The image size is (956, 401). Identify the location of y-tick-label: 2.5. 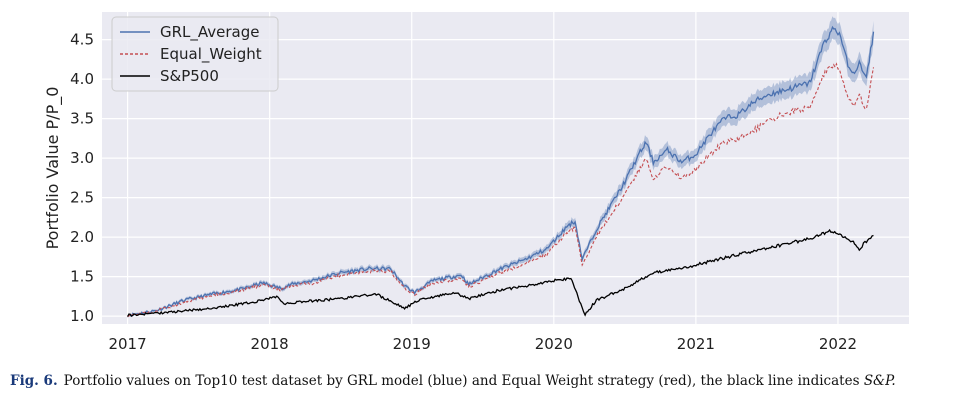
(82, 198).